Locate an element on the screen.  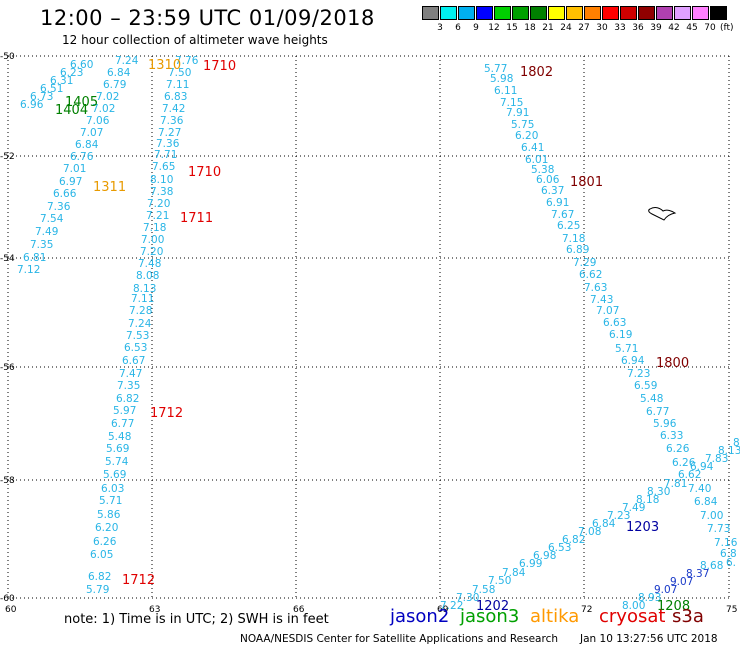
track-time-label: 1202 is located at coordinates (492, 606).